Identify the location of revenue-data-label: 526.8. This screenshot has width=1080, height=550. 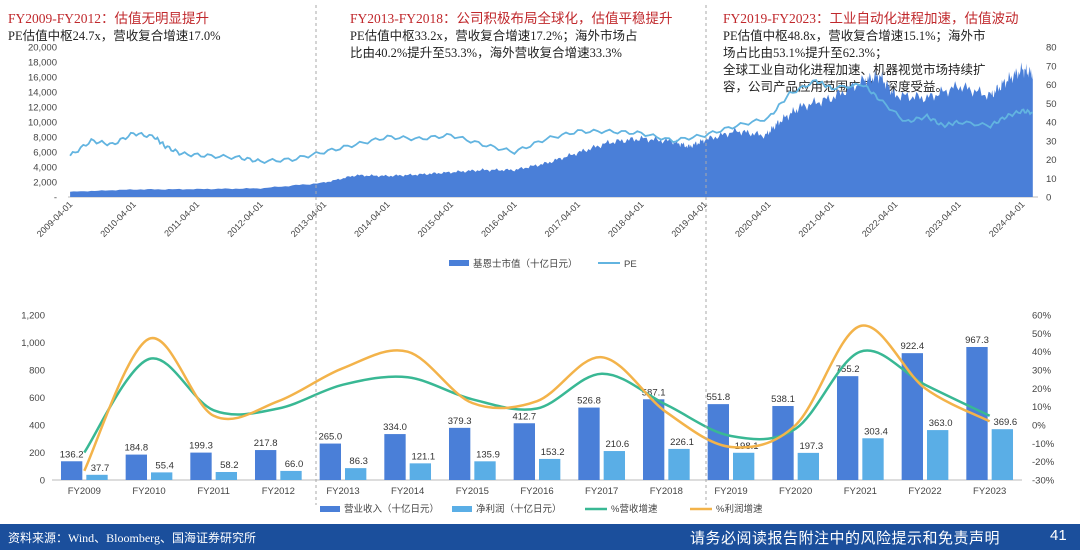
(589, 401).